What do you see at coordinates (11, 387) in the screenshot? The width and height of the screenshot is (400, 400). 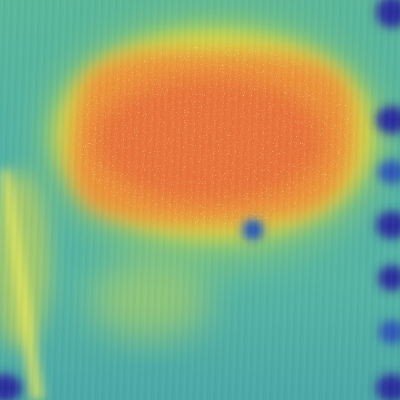 I see `cold-spot-bottom-left` at bounding box center [11, 387].